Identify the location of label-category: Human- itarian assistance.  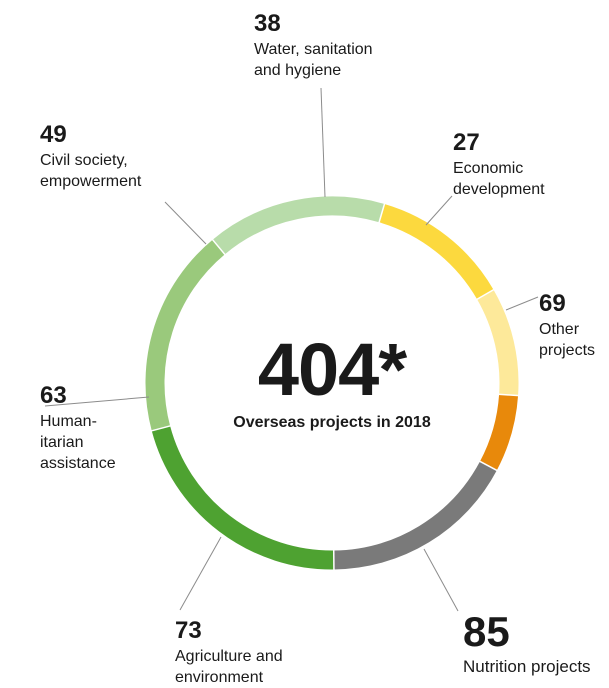
(86, 442).